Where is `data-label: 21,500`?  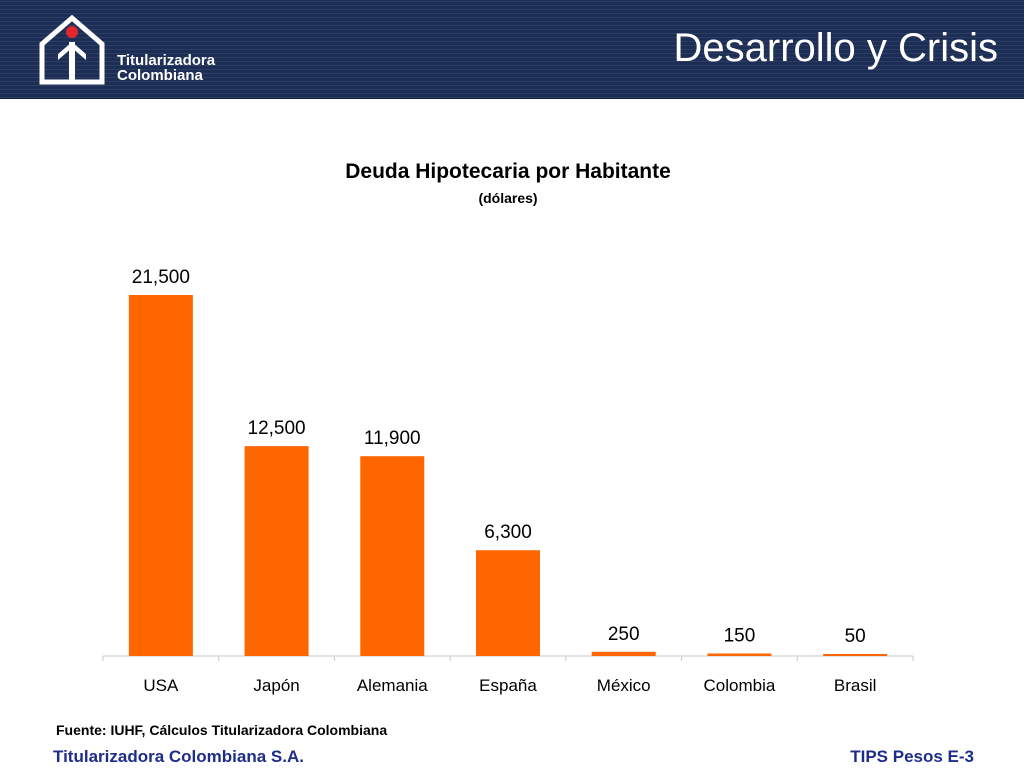
data-label: 21,500 is located at coordinates (161, 277).